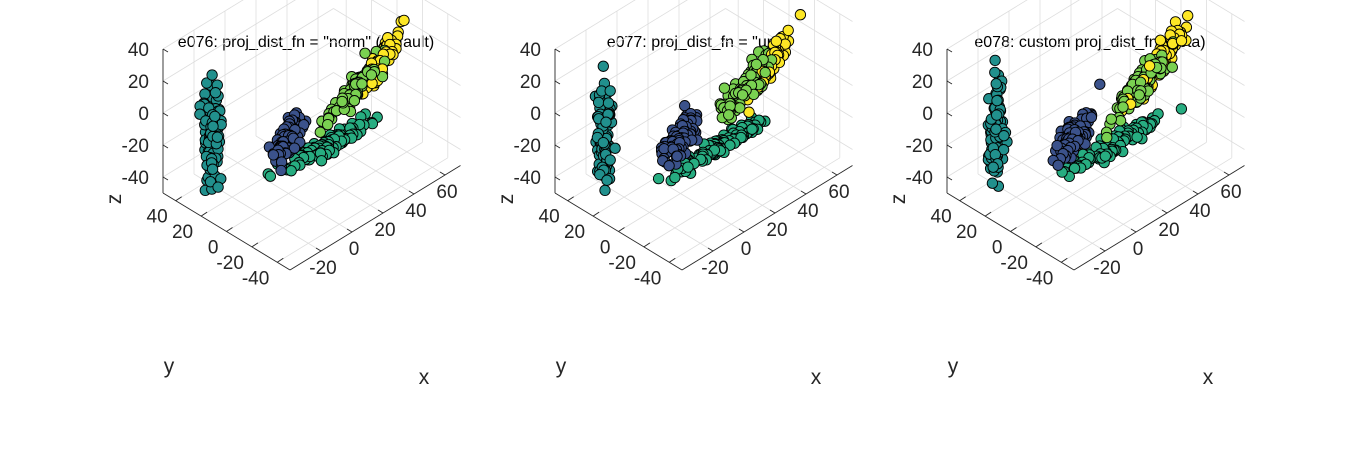  I want to click on y-tick-label: 40, so click(941, 217).